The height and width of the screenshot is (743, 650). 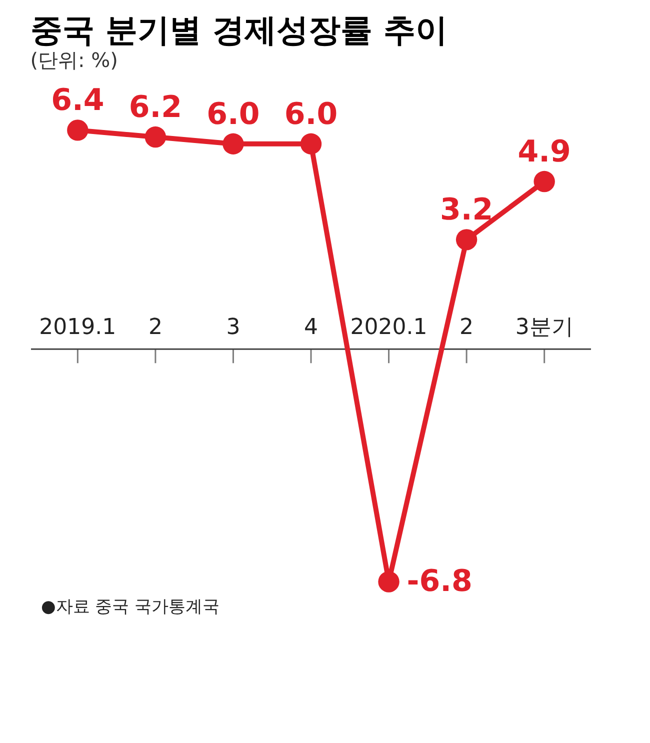 What do you see at coordinates (239, 30) in the screenshot?
I see `chart-title: 중국 분기별 경제성장률 추이` at bounding box center [239, 30].